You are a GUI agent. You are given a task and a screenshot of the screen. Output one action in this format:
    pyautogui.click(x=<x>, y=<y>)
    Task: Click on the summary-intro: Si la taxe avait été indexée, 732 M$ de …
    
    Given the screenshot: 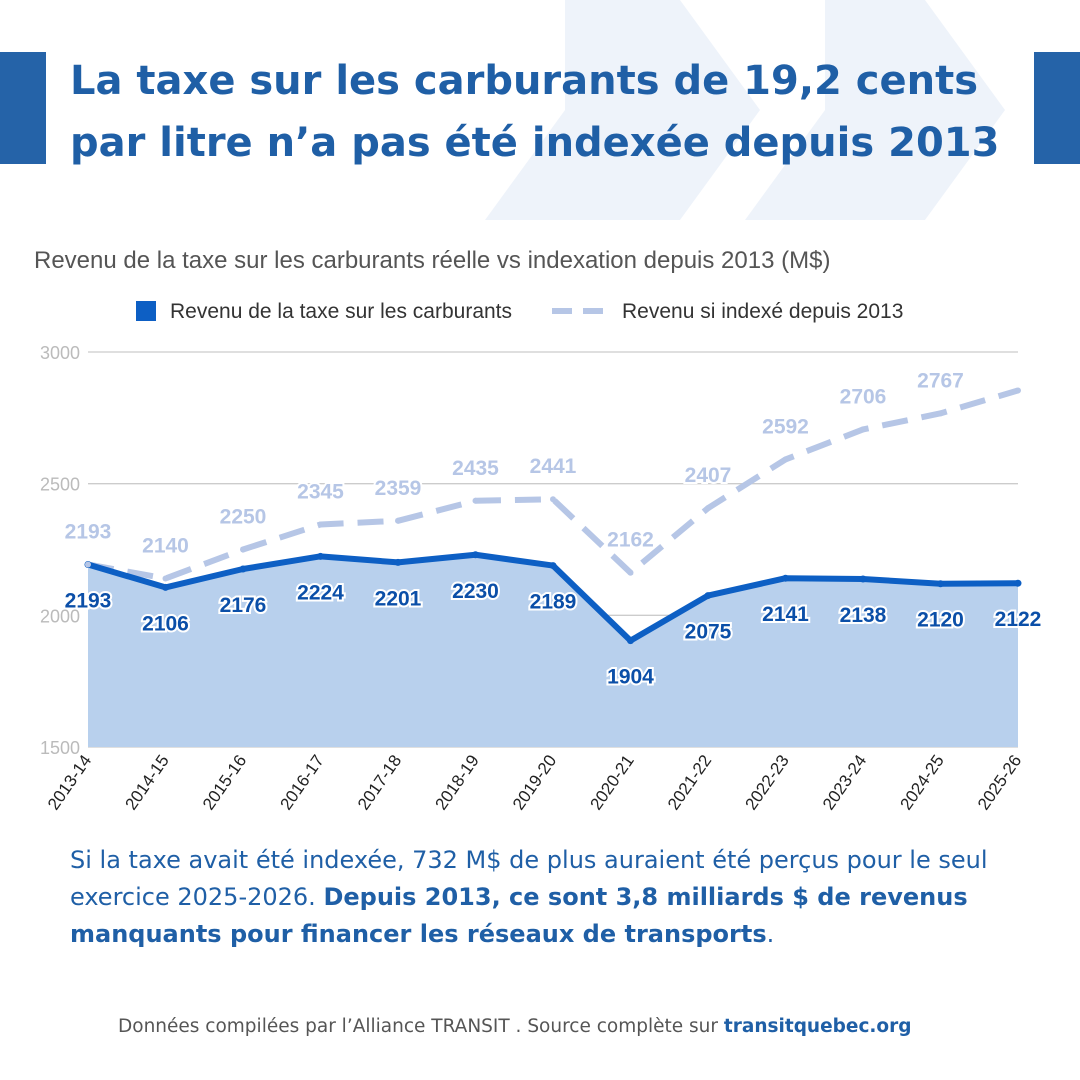 What is the action you would take?
    pyautogui.click(x=529, y=878)
    